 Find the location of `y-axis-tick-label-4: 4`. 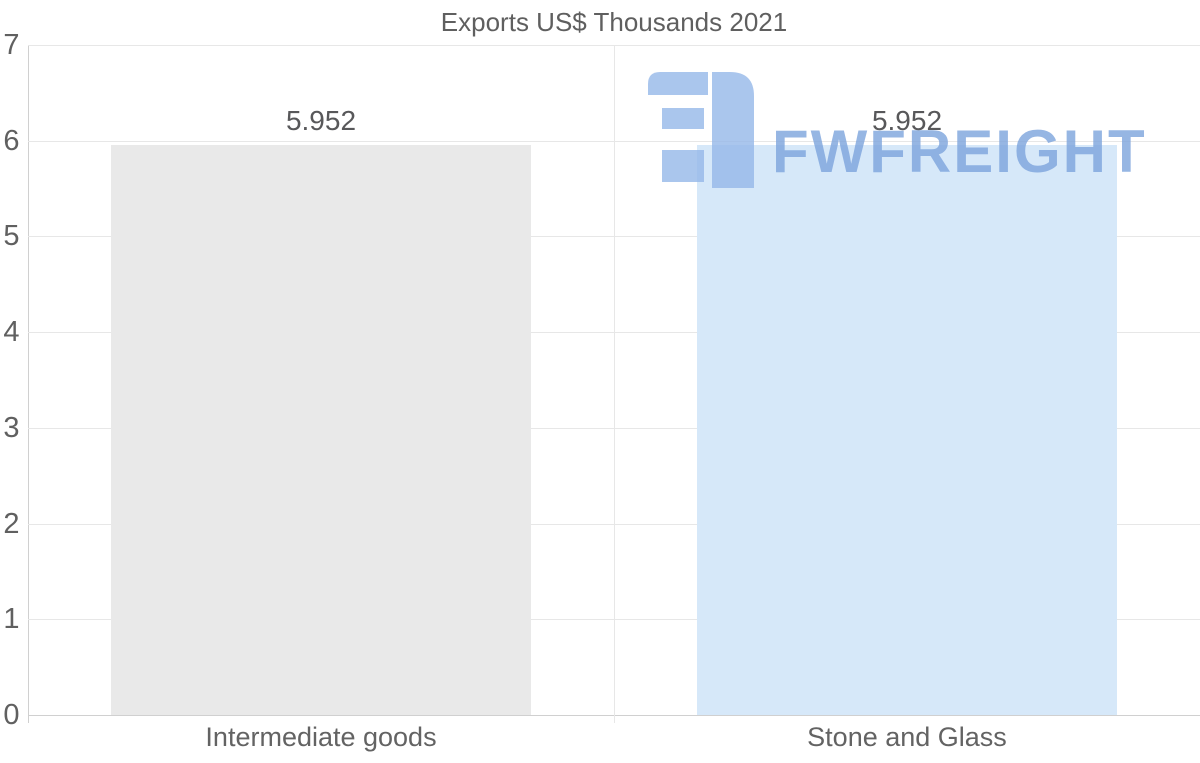

y-axis-tick-label-4: 4 is located at coordinates (11, 332).